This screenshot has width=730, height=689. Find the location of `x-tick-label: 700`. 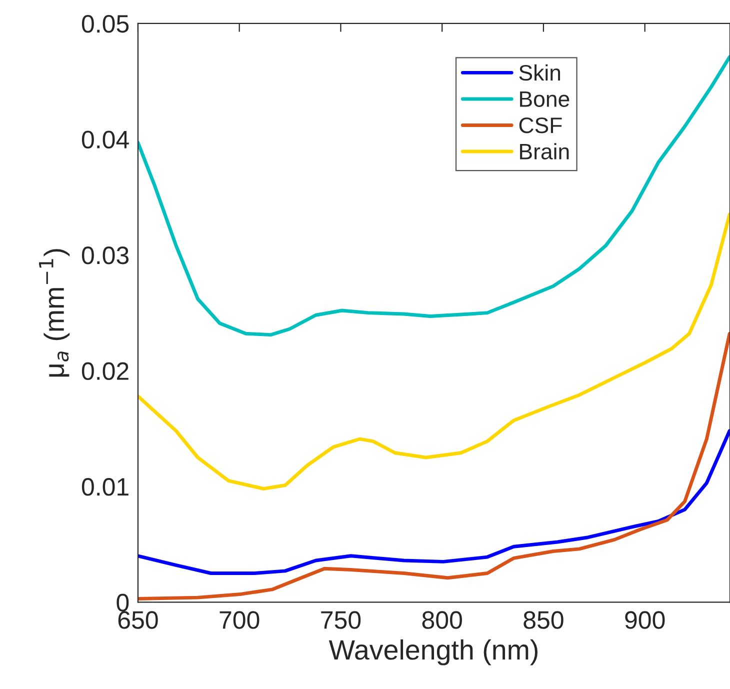

x-tick-label: 700 is located at coordinates (240, 620).